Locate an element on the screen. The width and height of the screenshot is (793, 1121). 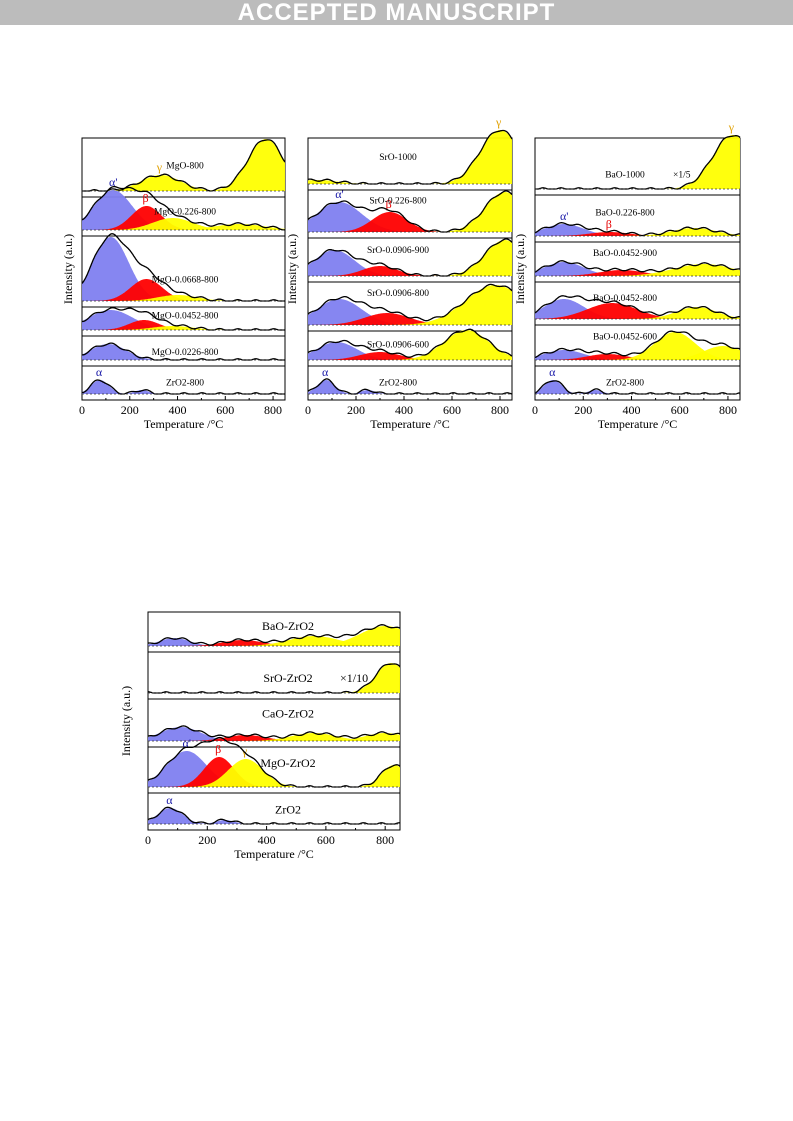
trace-name: SrO-0.0906-600 is located at coordinates (398, 345).